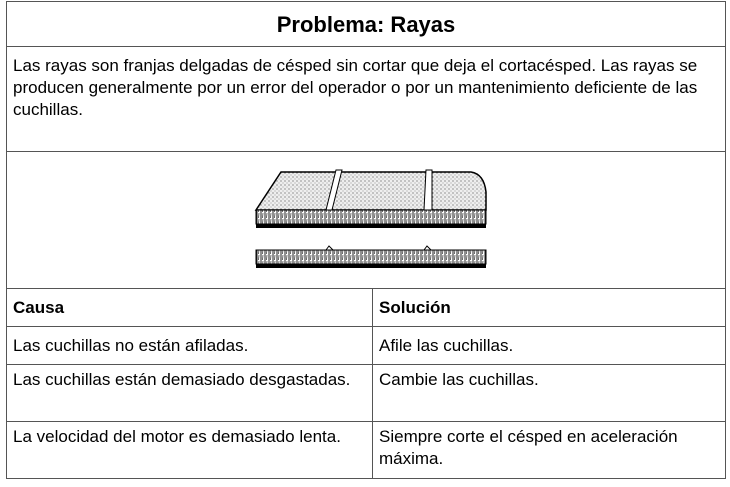 The height and width of the screenshot is (487, 730). Describe the element at coordinates (370, 218) in the screenshot. I see `lawn-illustration` at that location.